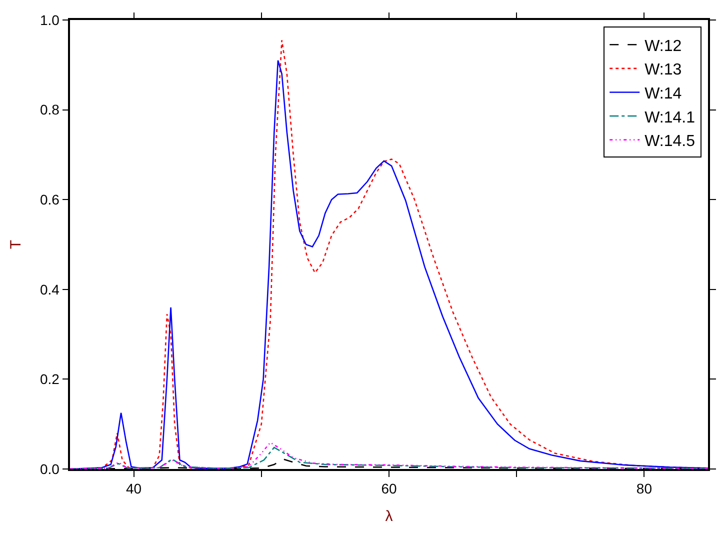 This screenshot has width=728, height=534. What do you see at coordinates (663, 93) in the screenshot?
I see `legend-label: W:14` at bounding box center [663, 93].